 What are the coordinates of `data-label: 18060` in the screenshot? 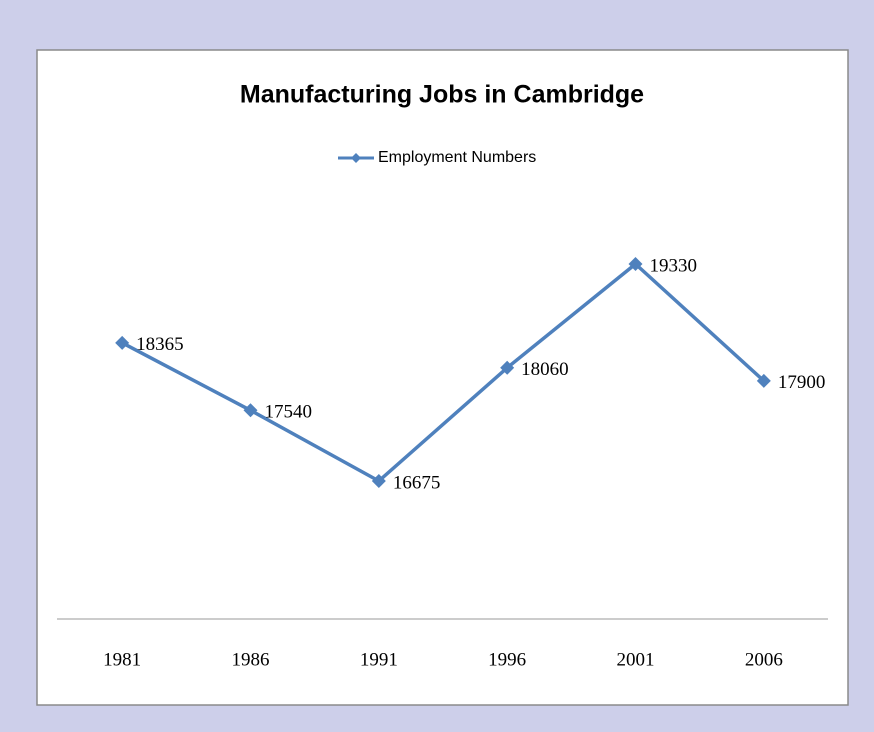 It's located at (545, 369).